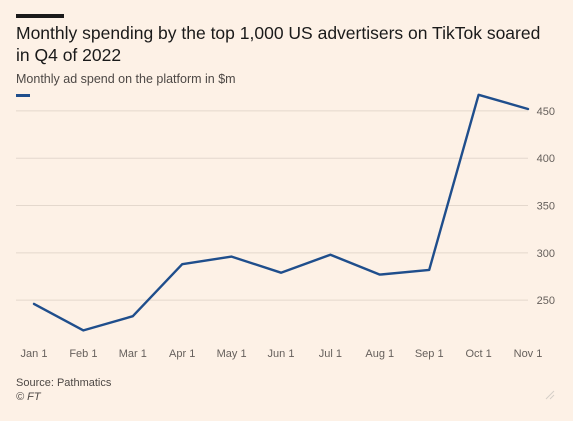 This screenshot has height=421, width=573. Describe the element at coordinates (379, 354) in the screenshot. I see `x-tick-label: Aug 1` at that location.